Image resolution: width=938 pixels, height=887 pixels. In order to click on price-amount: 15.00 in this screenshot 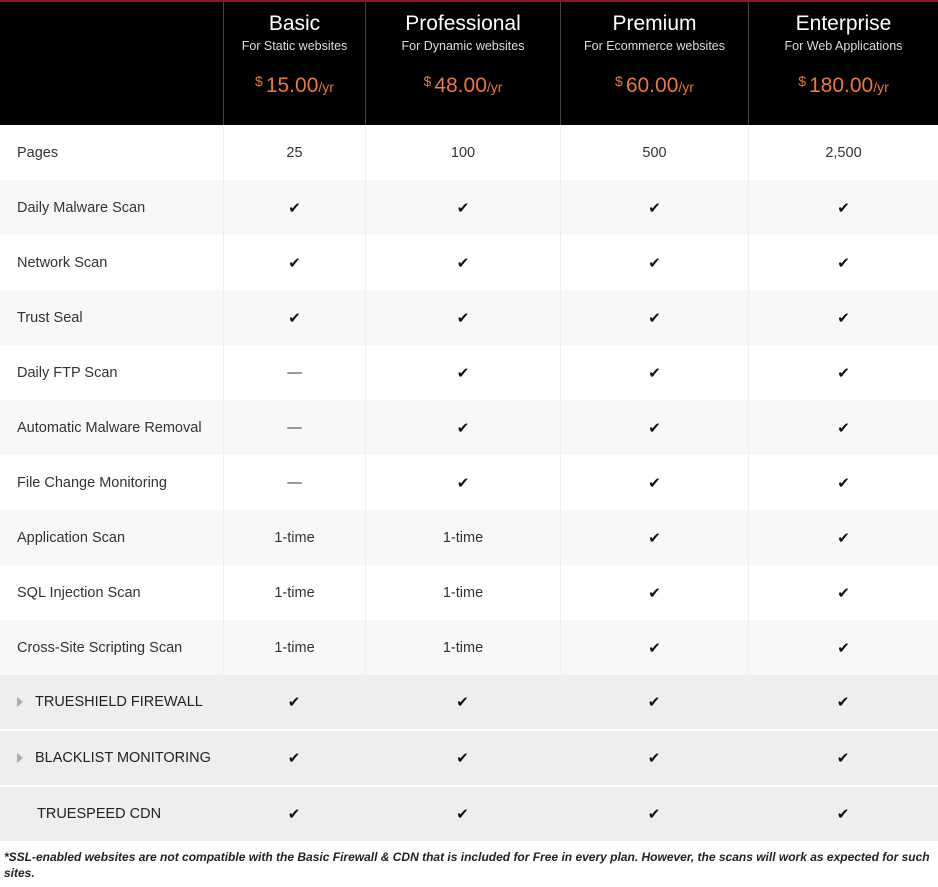, I will do `click(292, 85)`.